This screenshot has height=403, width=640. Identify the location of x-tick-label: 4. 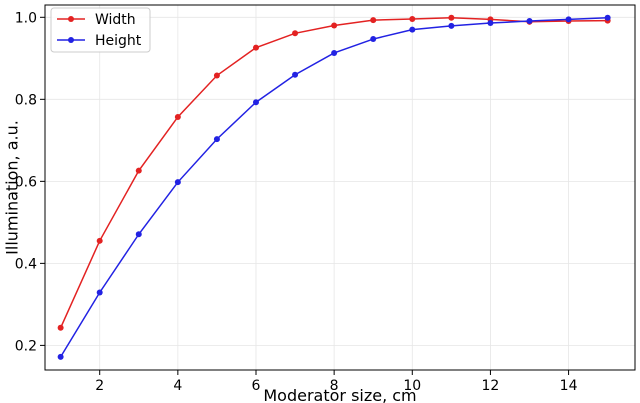
(177, 386).